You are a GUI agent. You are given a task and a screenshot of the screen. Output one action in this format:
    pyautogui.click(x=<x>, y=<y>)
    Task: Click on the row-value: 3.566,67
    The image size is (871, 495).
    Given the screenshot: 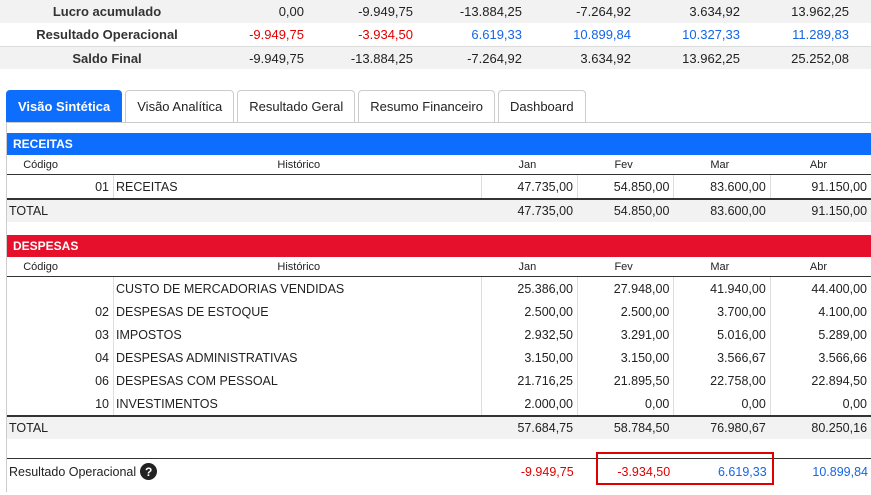 What is the action you would take?
    pyautogui.click(x=721, y=357)
    